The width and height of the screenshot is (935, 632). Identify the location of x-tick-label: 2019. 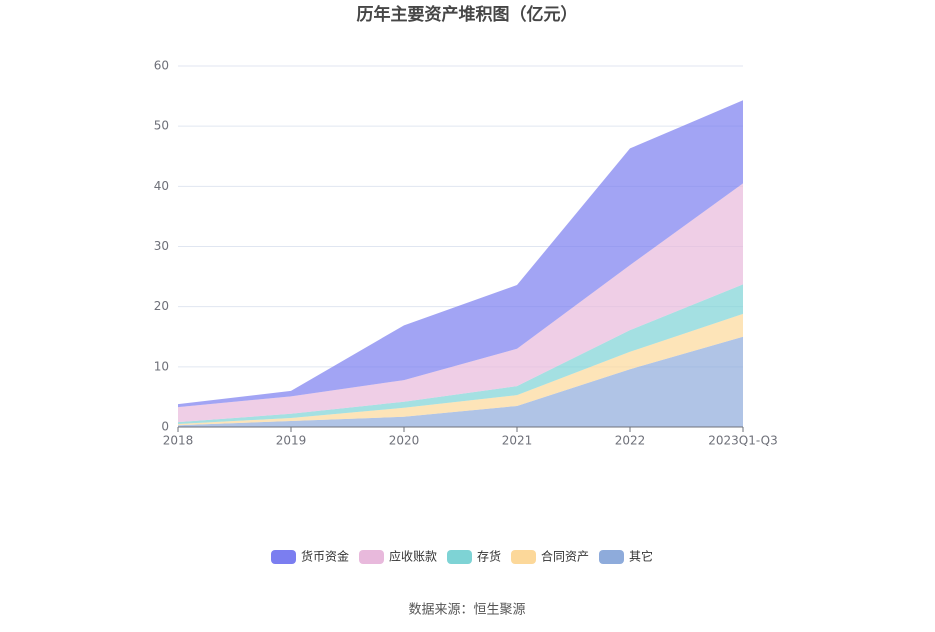
(291, 441).